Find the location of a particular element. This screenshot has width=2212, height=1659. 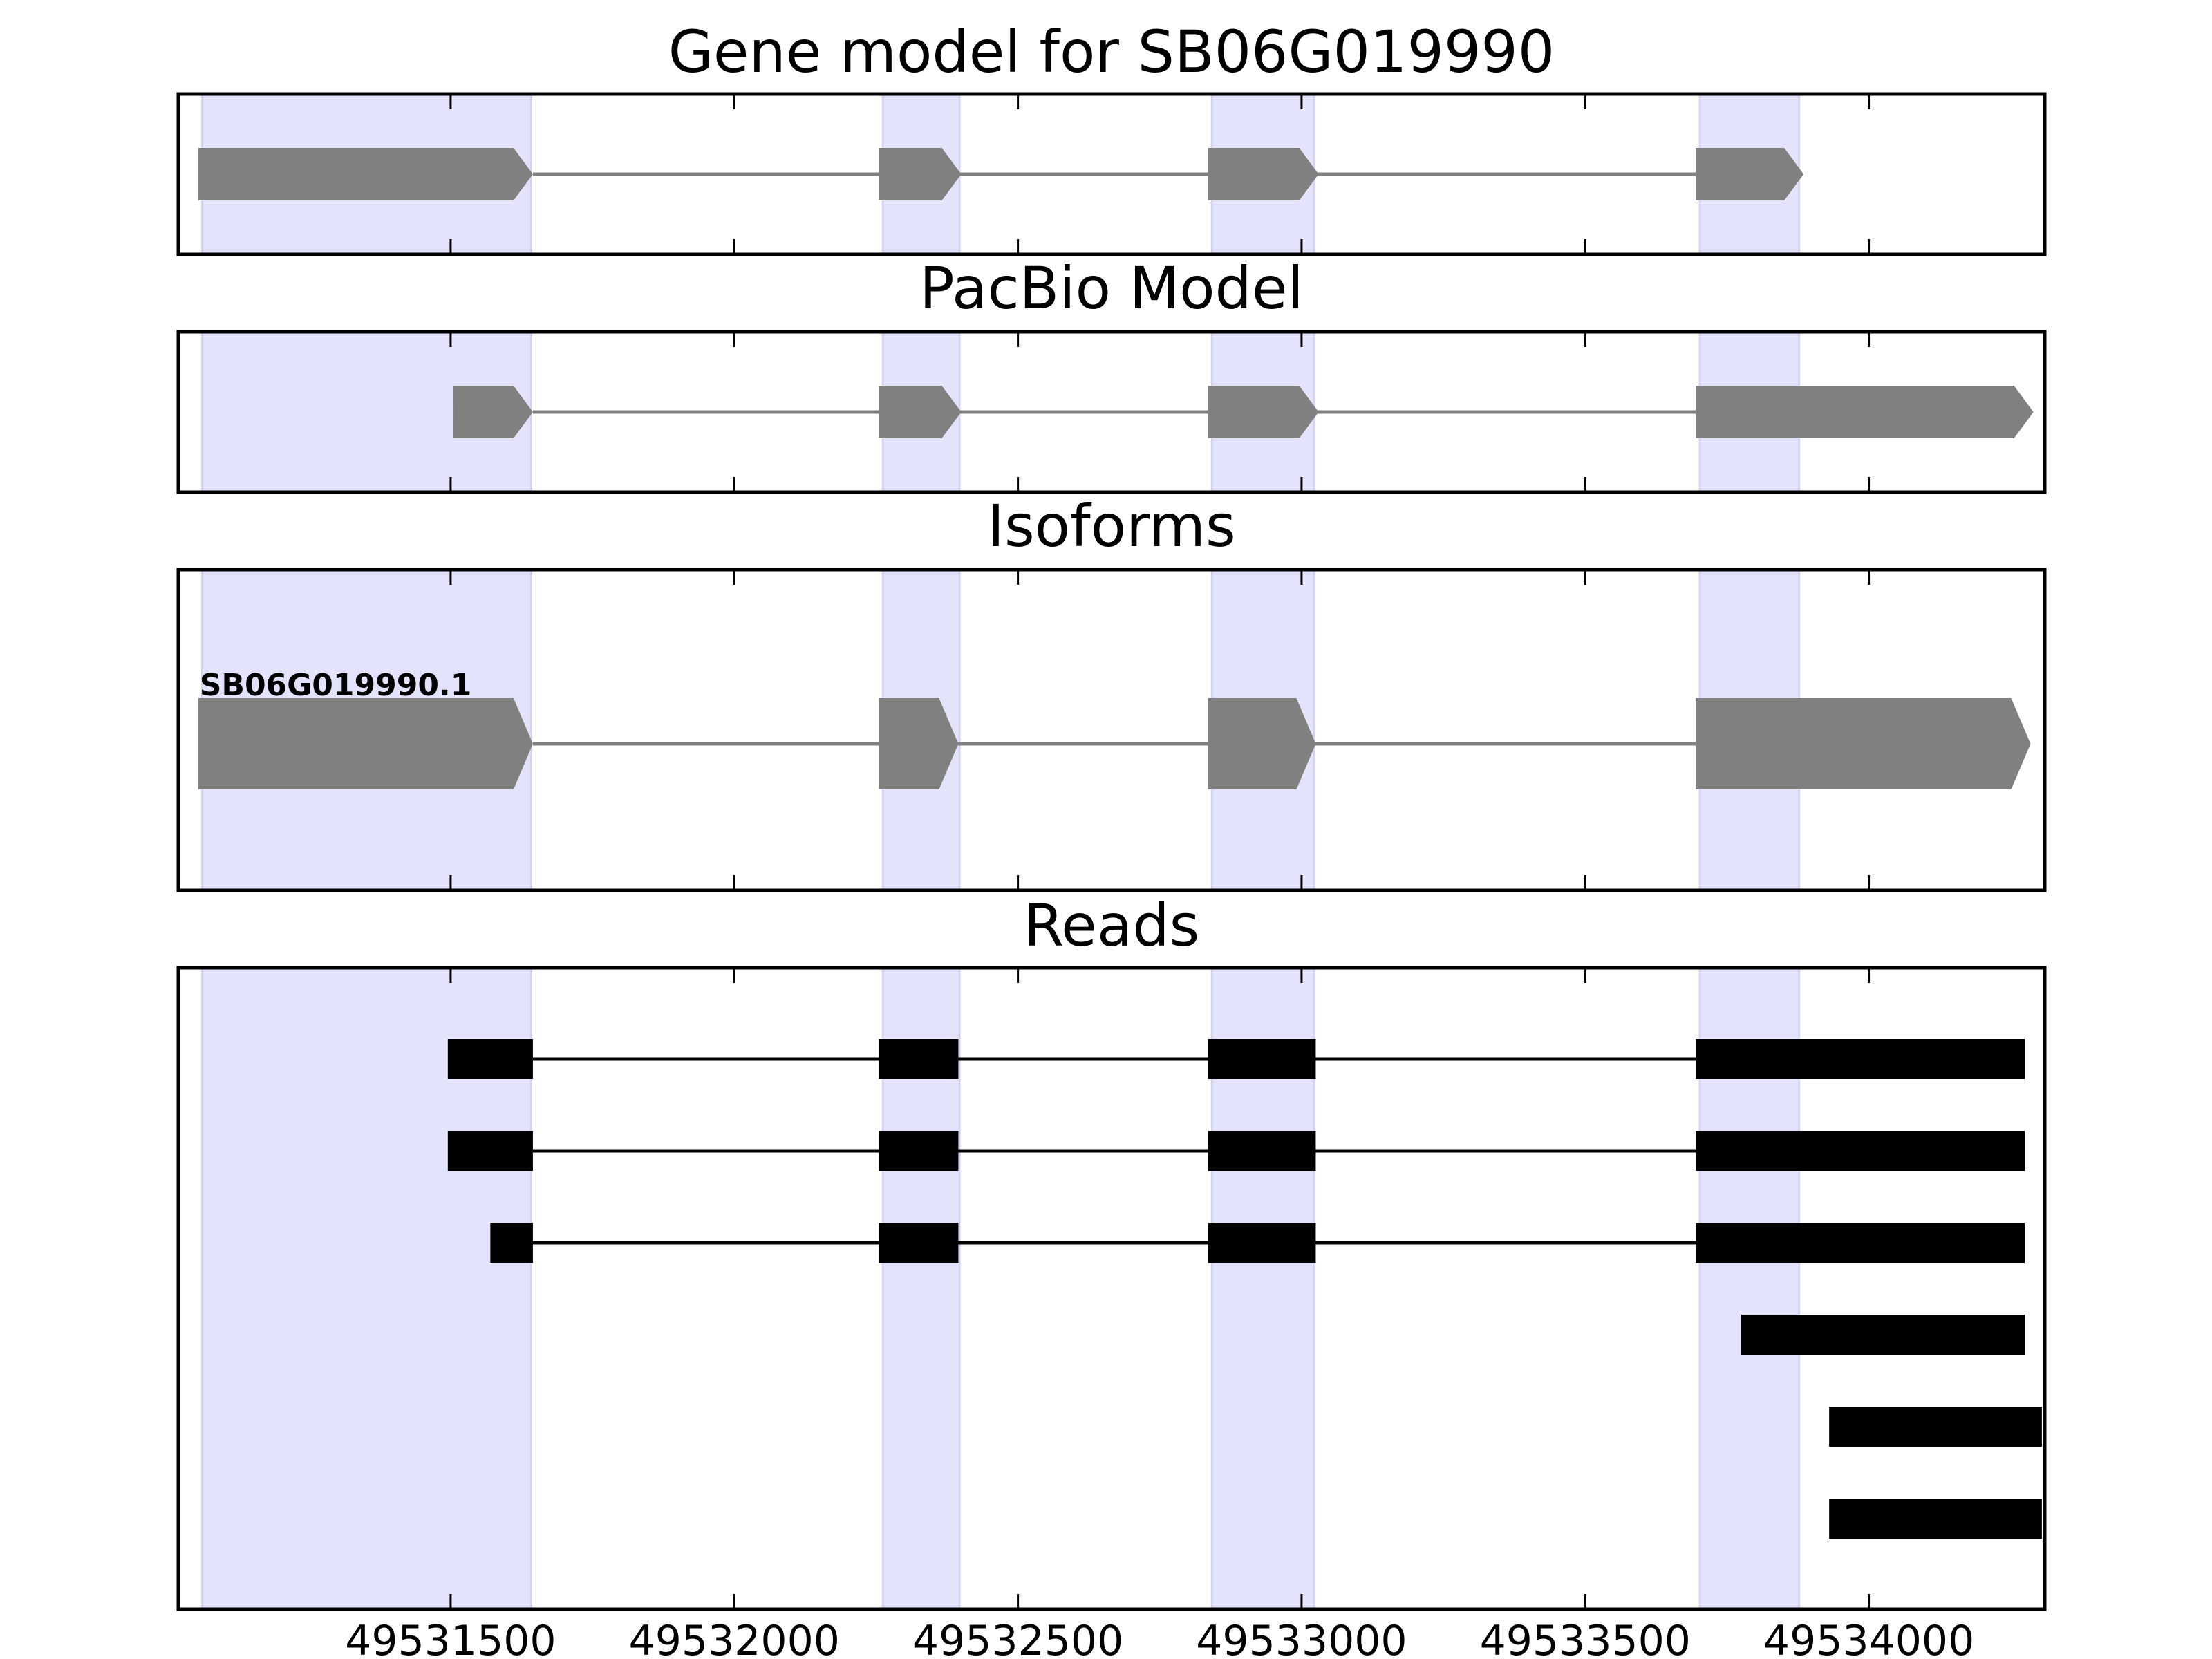

panel-pacbio-model: PacBio Model is located at coordinates (1111, 374).